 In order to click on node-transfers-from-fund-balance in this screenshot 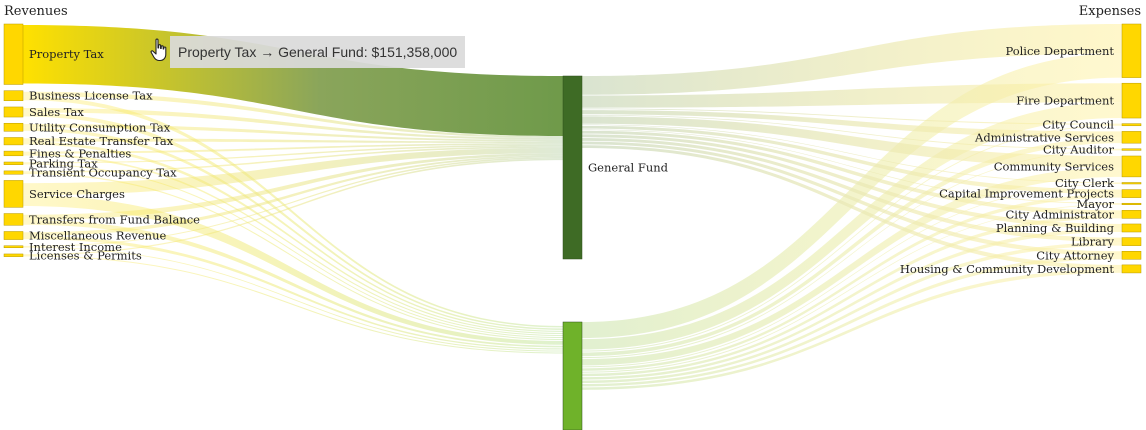, I will do `click(13, 219)`.